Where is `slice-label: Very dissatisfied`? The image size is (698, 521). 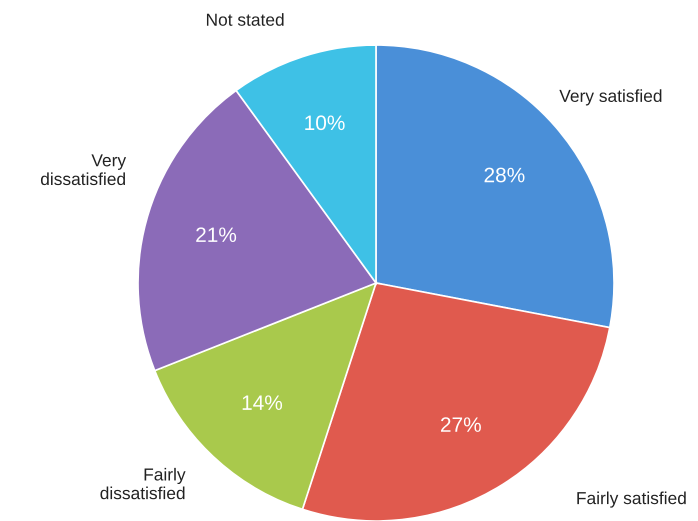 slice-label: Very dissatisfied is located at coordinates (83, 170).